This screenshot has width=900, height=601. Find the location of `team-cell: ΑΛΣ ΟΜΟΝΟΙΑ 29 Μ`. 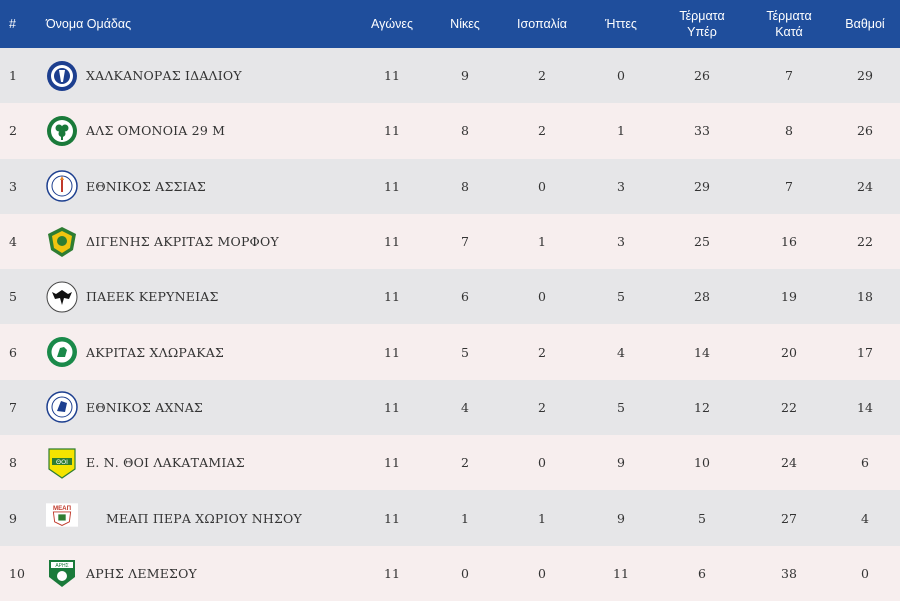

team-cell: ΑΛΣ ΟΜΟΝΟΙΑ 29 Μ is located at coordinates (199, 130).